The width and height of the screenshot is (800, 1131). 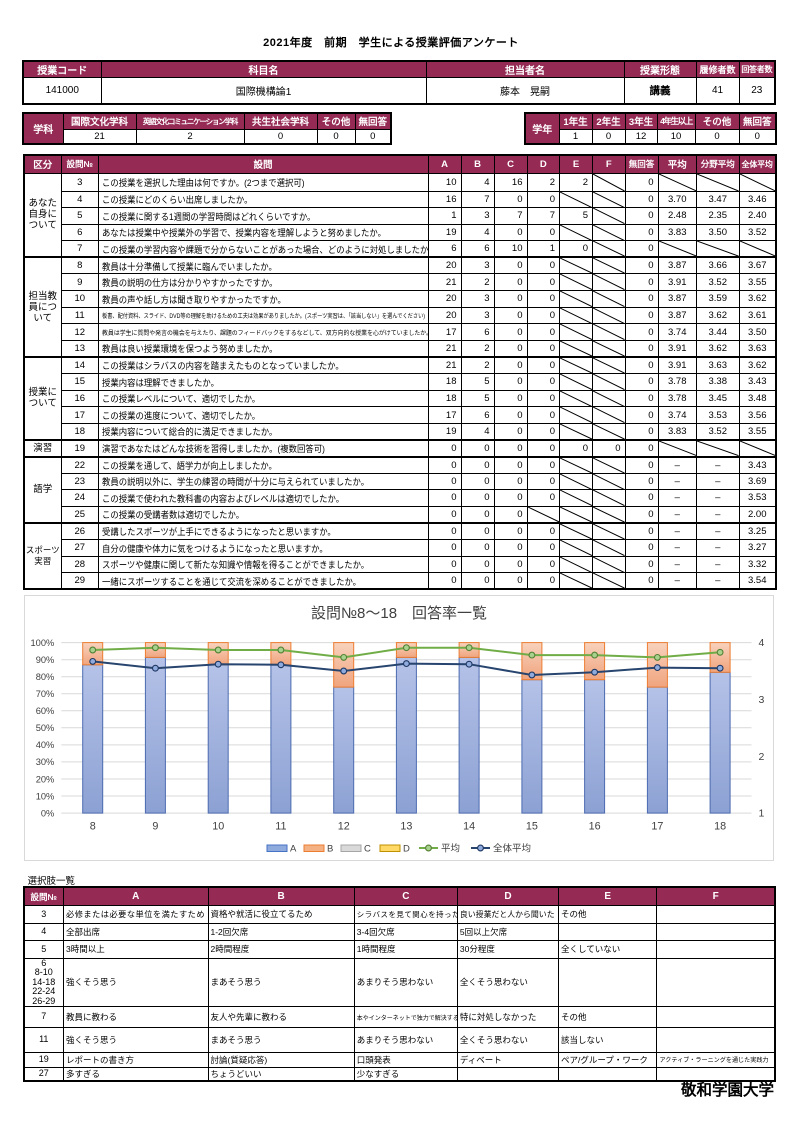 I want to click on svg-text: C, so click(x=367, y=849).